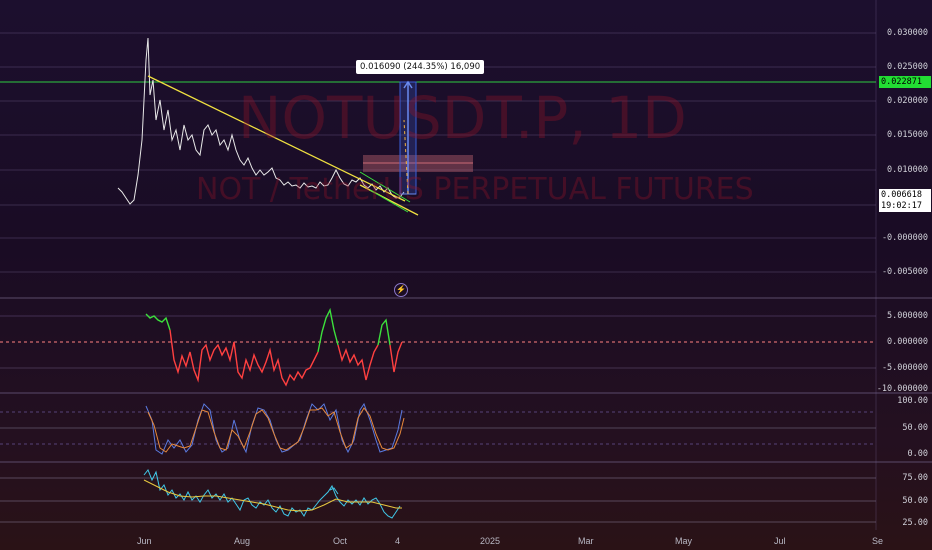 The height and width of the screenshot is (550, 932). Describe the element at coordinates (915, 501) in the screenshot. I see `osc3-axis-label: 50.00` at that location.